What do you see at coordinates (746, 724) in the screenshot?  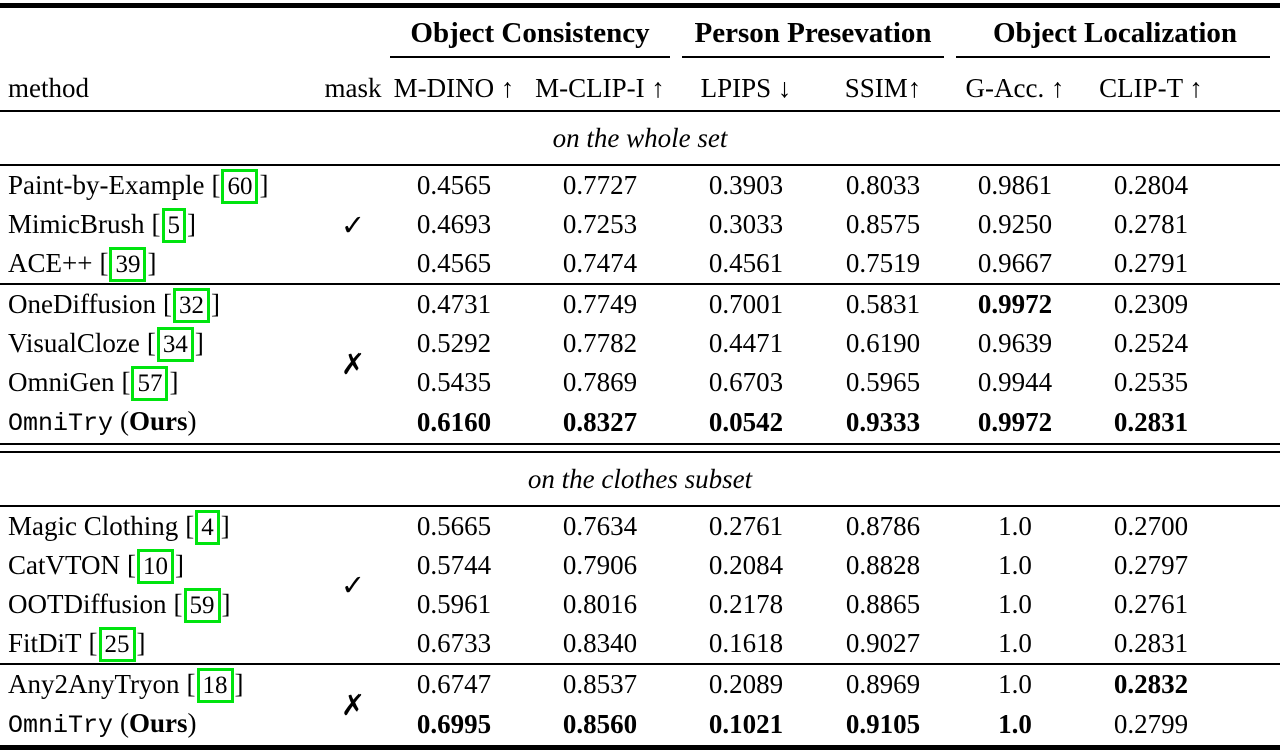 I see `metric-value: 0.1021` at bounding box center [746, 724].